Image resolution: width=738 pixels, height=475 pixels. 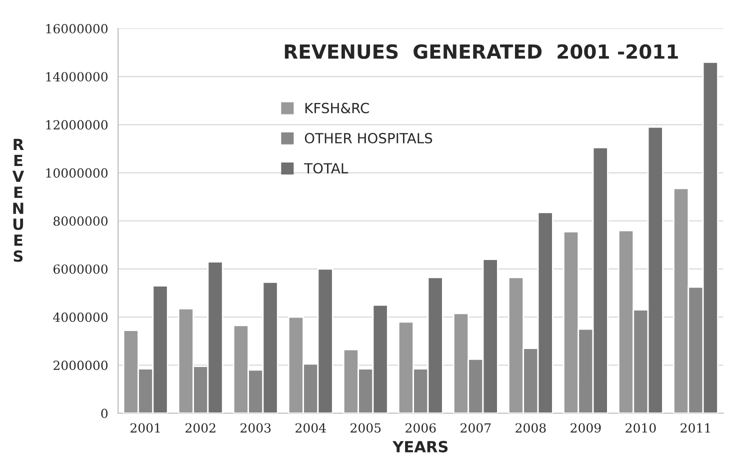 I want to click on legend-label: KFSH&RC, so click(x=337, y=108).